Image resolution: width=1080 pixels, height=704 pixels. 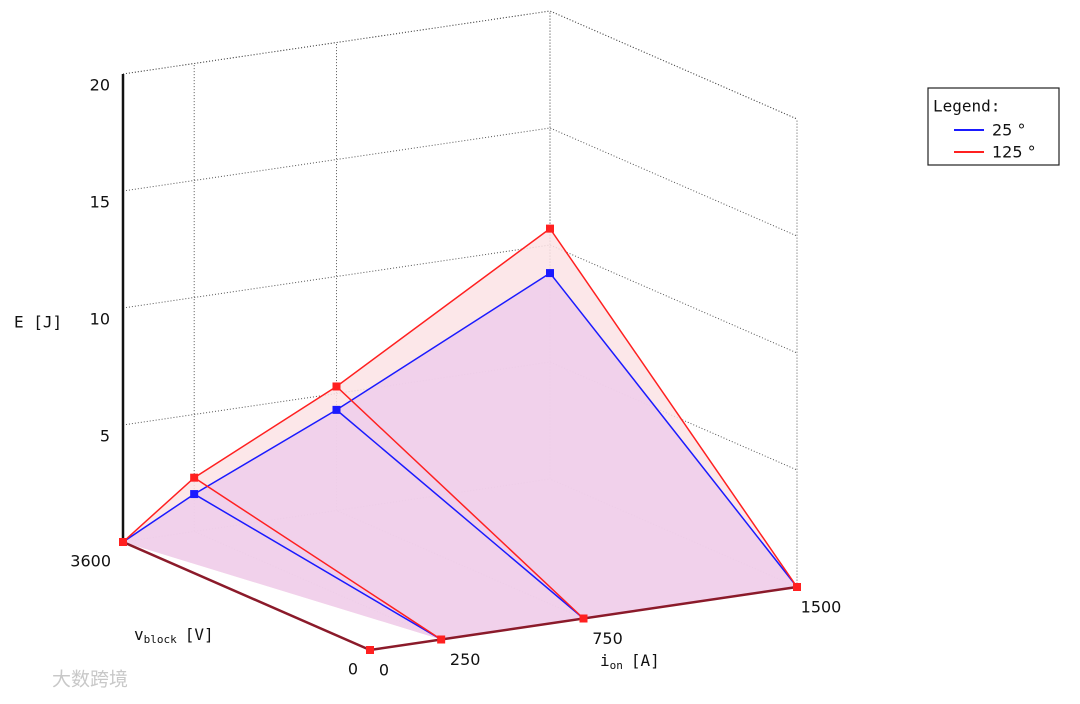 What do you see at coordinates (645, 660) in the screenshot?
I see `x-axis-title-unit: [A]` at bounding box center [645, 660].